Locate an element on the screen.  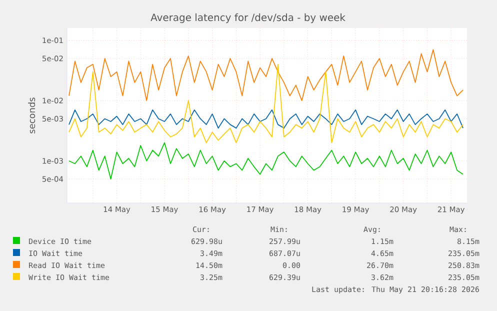
y-axis-title: seconds is located at coordinates (32, 116).